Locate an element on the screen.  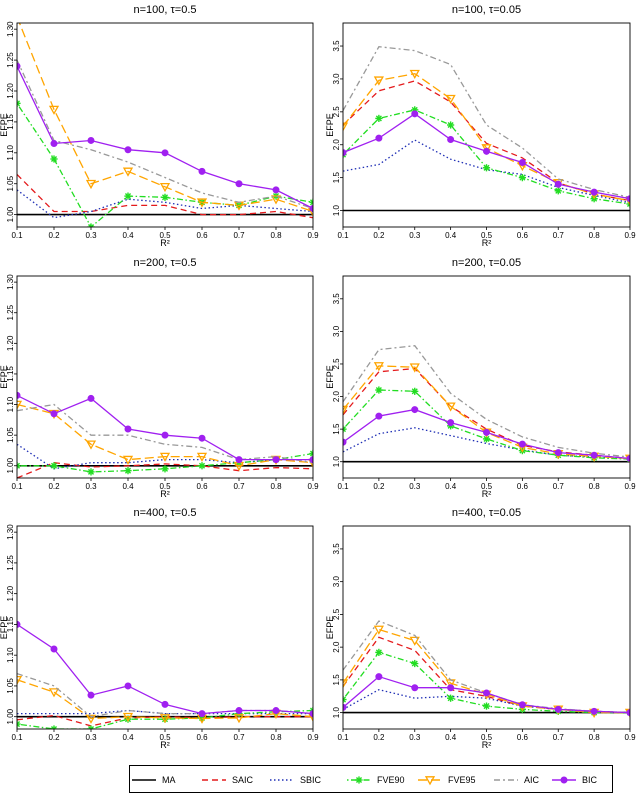
legend-entry-sbic: SBIC is located at coordinates (296, 780).